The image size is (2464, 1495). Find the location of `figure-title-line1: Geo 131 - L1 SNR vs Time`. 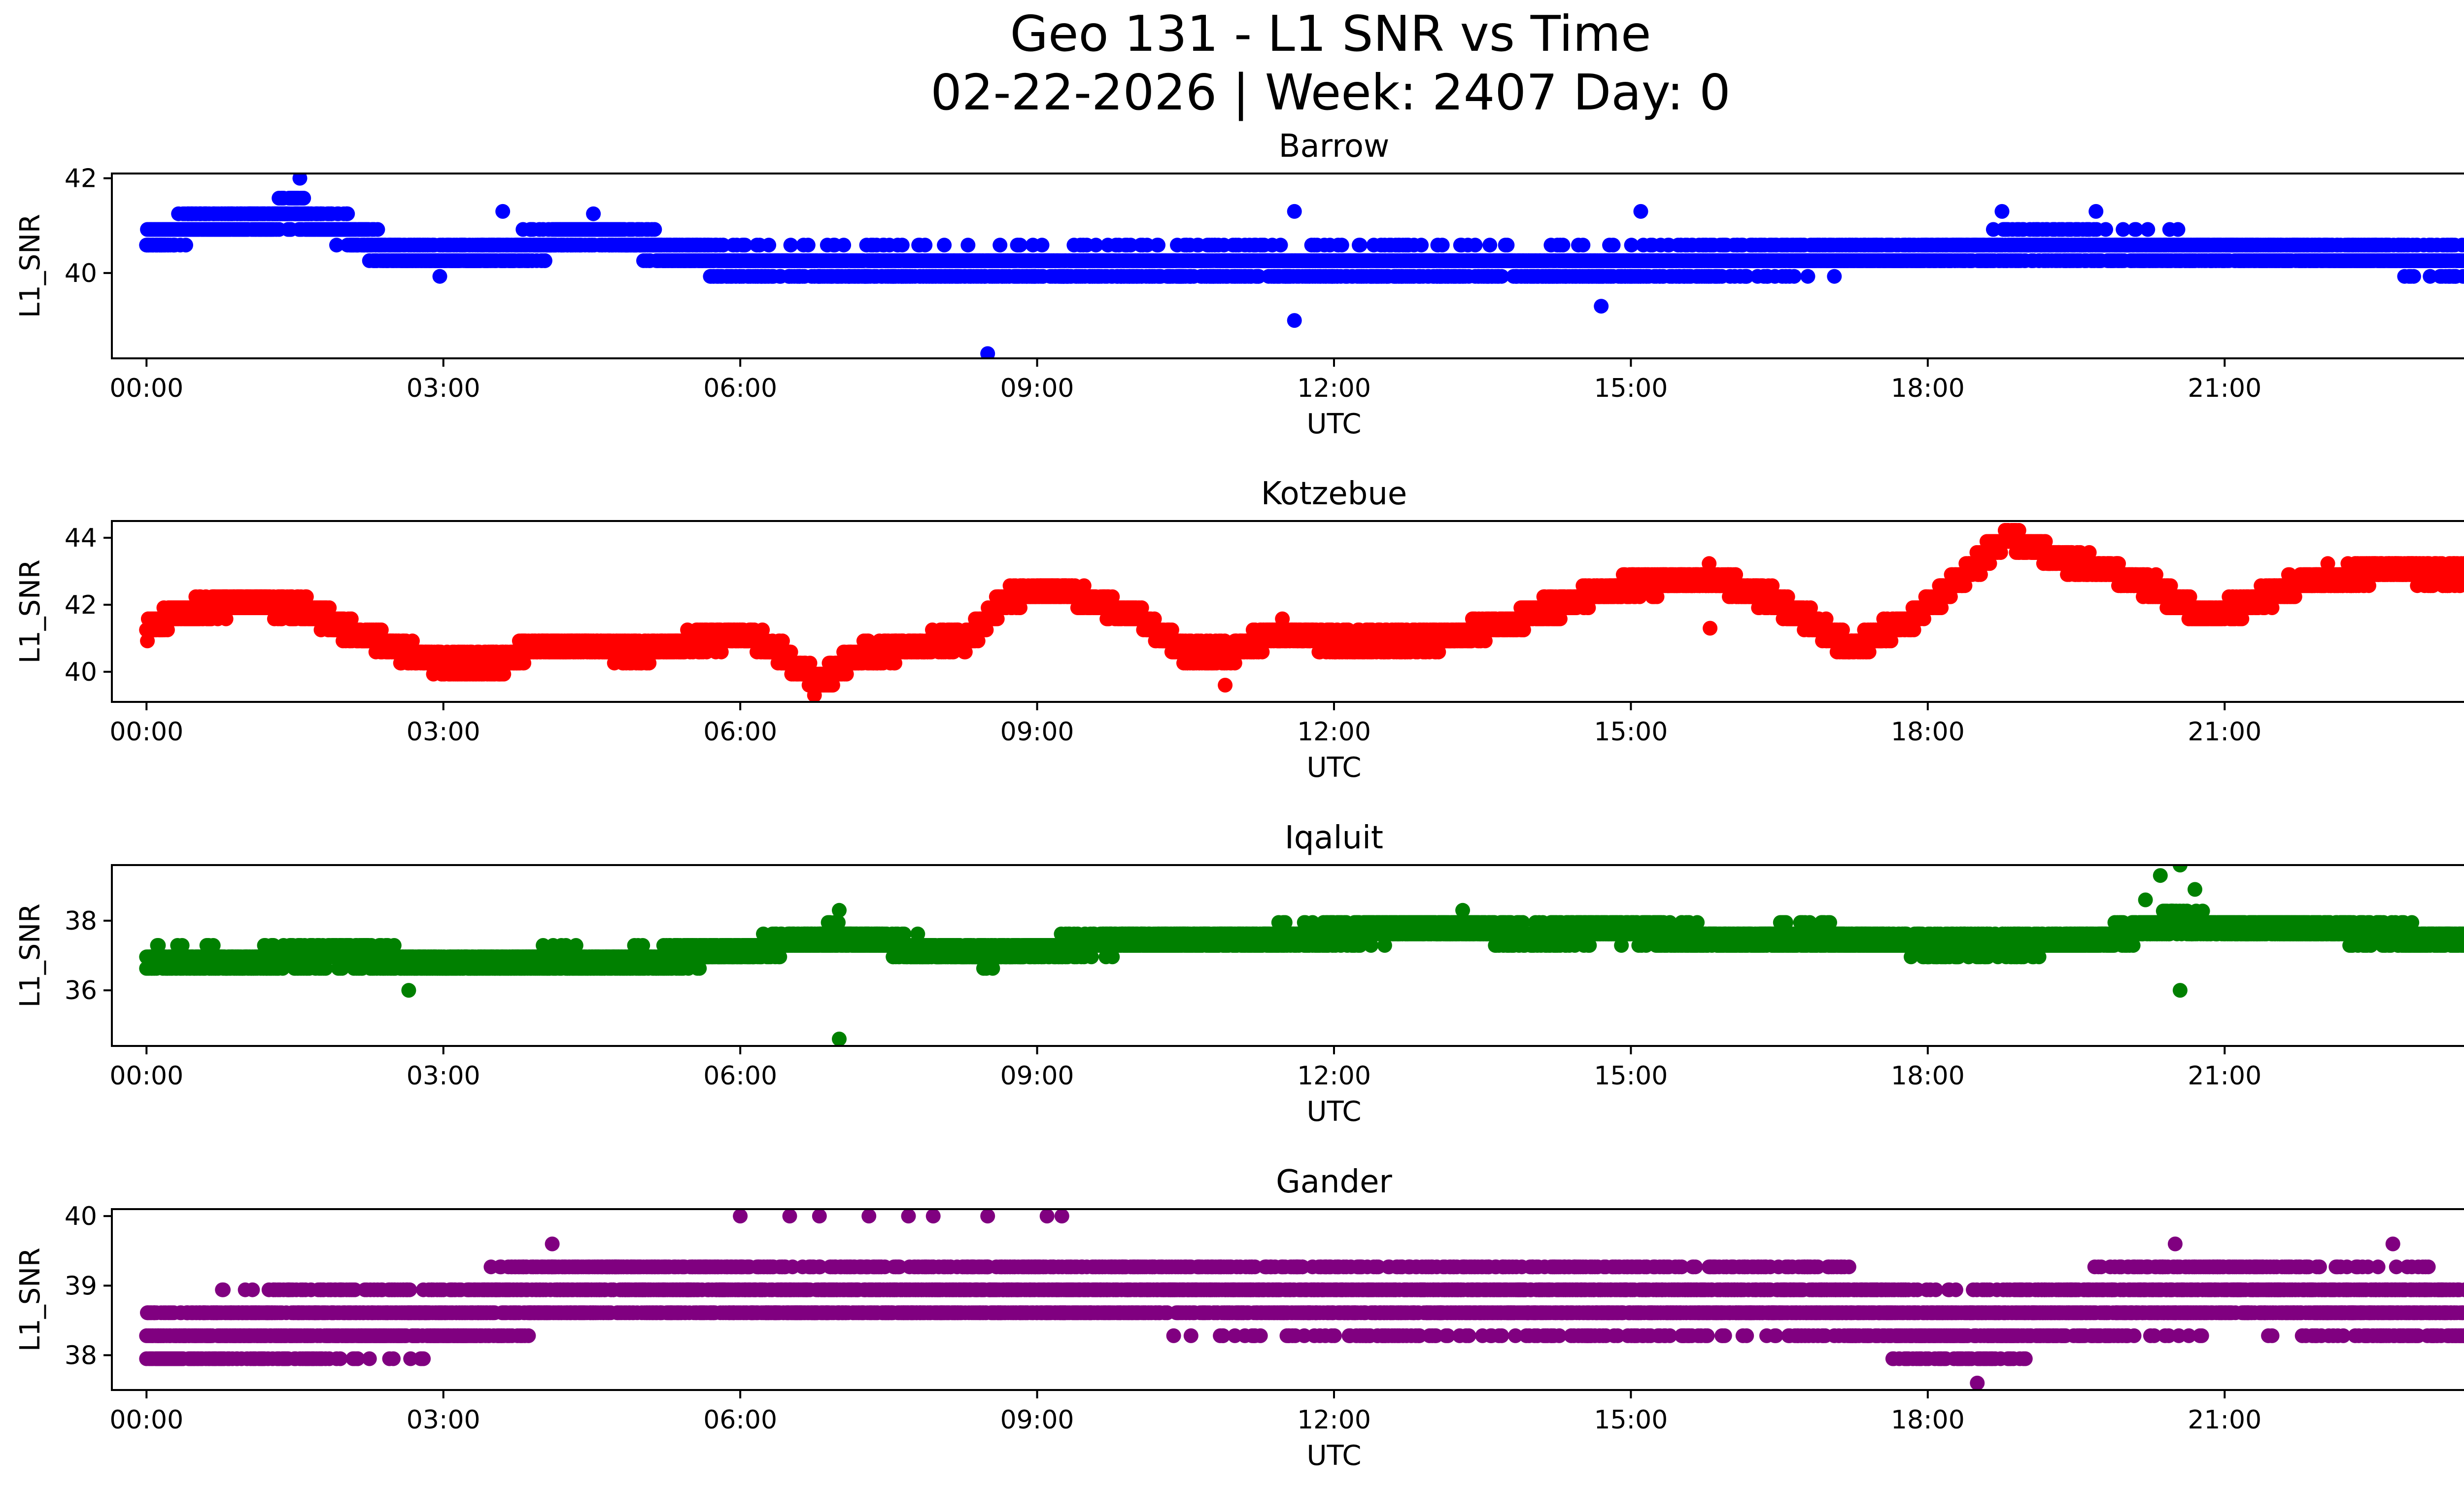

figure-title-line1: Geo 131 - L1 SNR vs Time is located at coordinates (1330, 34).